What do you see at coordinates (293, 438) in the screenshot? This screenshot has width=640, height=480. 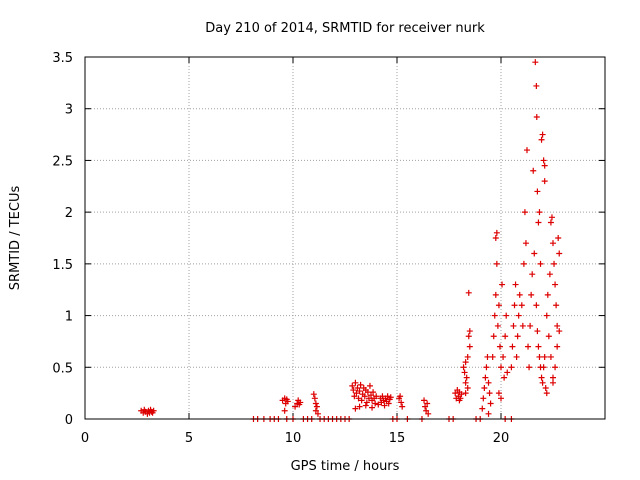 I see `x-tick-label: 10` at bounding box center [293, 438].